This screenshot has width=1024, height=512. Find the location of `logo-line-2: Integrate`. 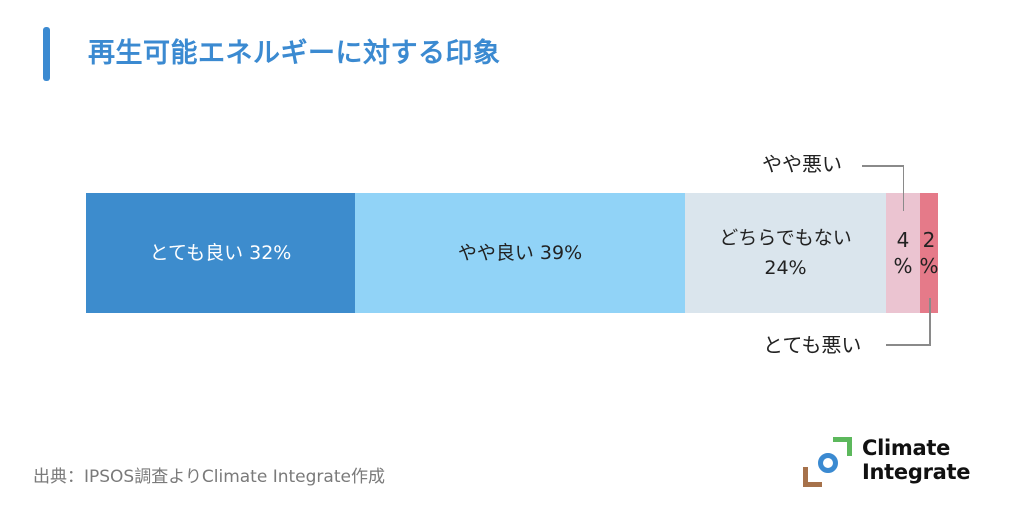

logo-line-2: Integrate is located at coordinates (916, 472).